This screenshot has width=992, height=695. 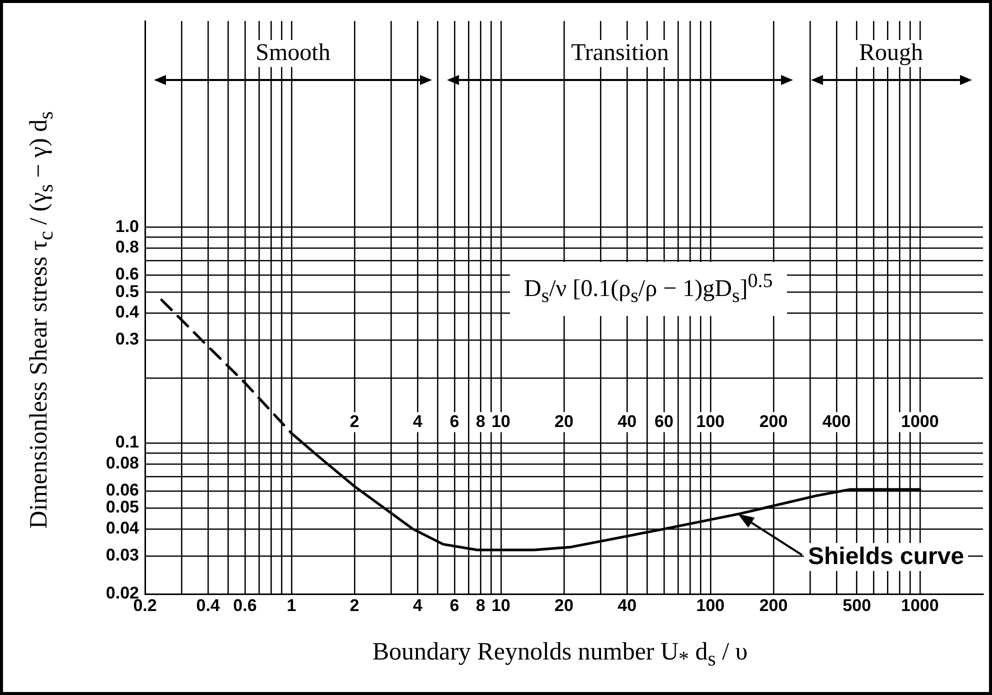 I want to click on annotation: 200, so click(x=773, y=421).